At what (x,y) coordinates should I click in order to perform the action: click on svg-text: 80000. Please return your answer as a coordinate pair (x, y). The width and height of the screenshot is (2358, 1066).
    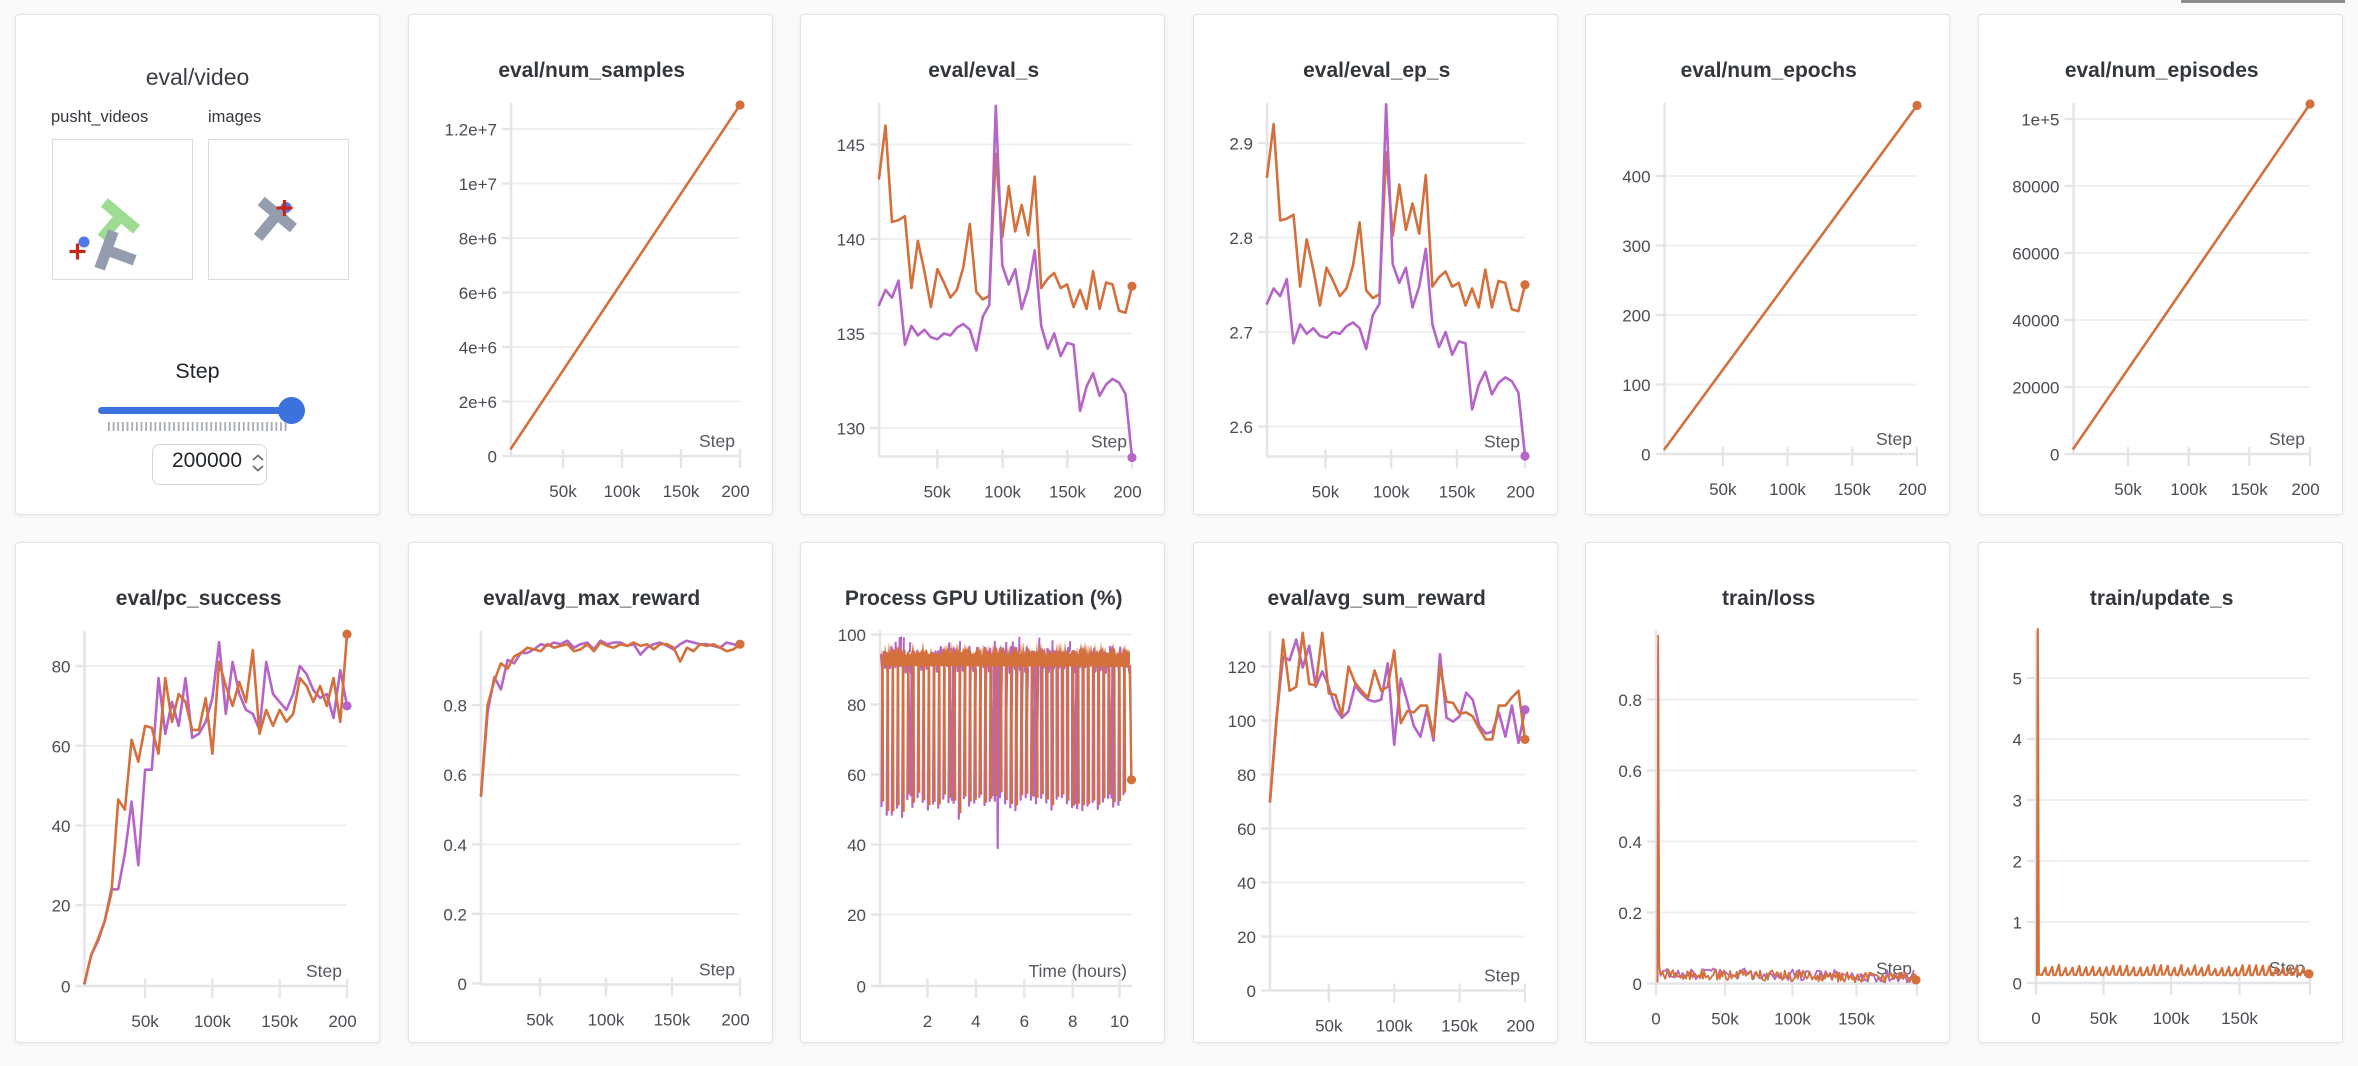
    Looking at the image, I should click on (2035, 186).